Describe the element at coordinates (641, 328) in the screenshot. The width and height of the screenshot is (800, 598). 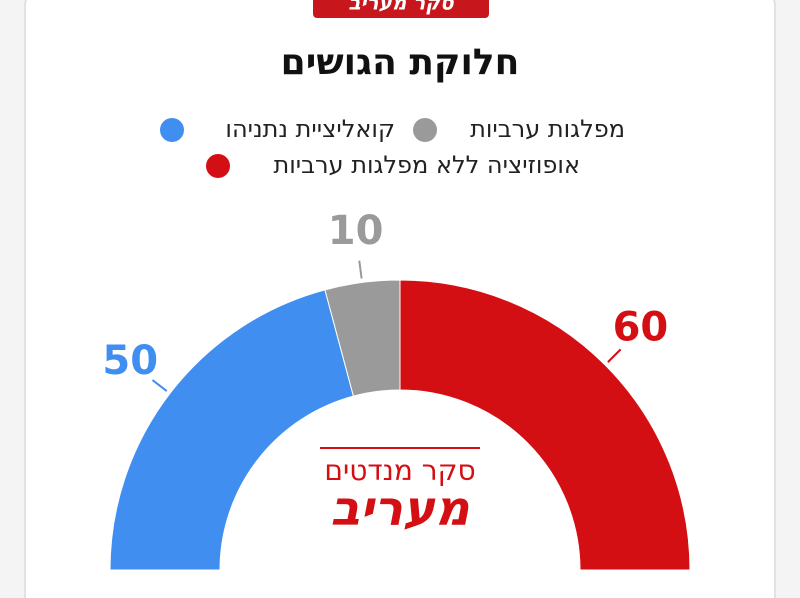
I see `value-label: 60` at that location.